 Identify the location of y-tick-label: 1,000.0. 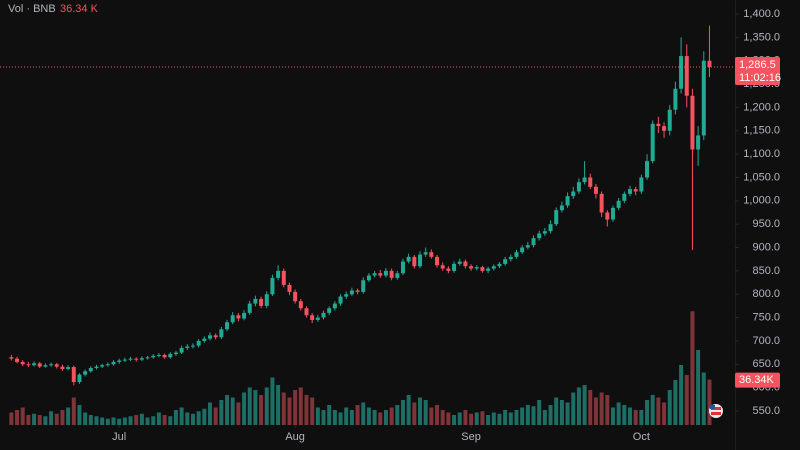
(761, 201).